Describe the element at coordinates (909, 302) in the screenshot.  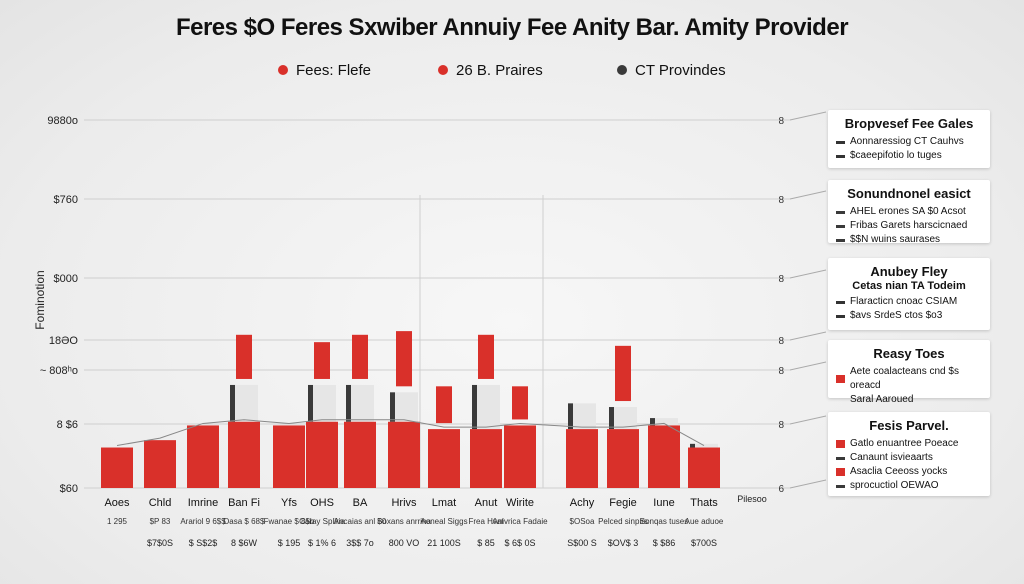
I see `side-box-row: Flaracticn cnoac CSIAM` at that location.